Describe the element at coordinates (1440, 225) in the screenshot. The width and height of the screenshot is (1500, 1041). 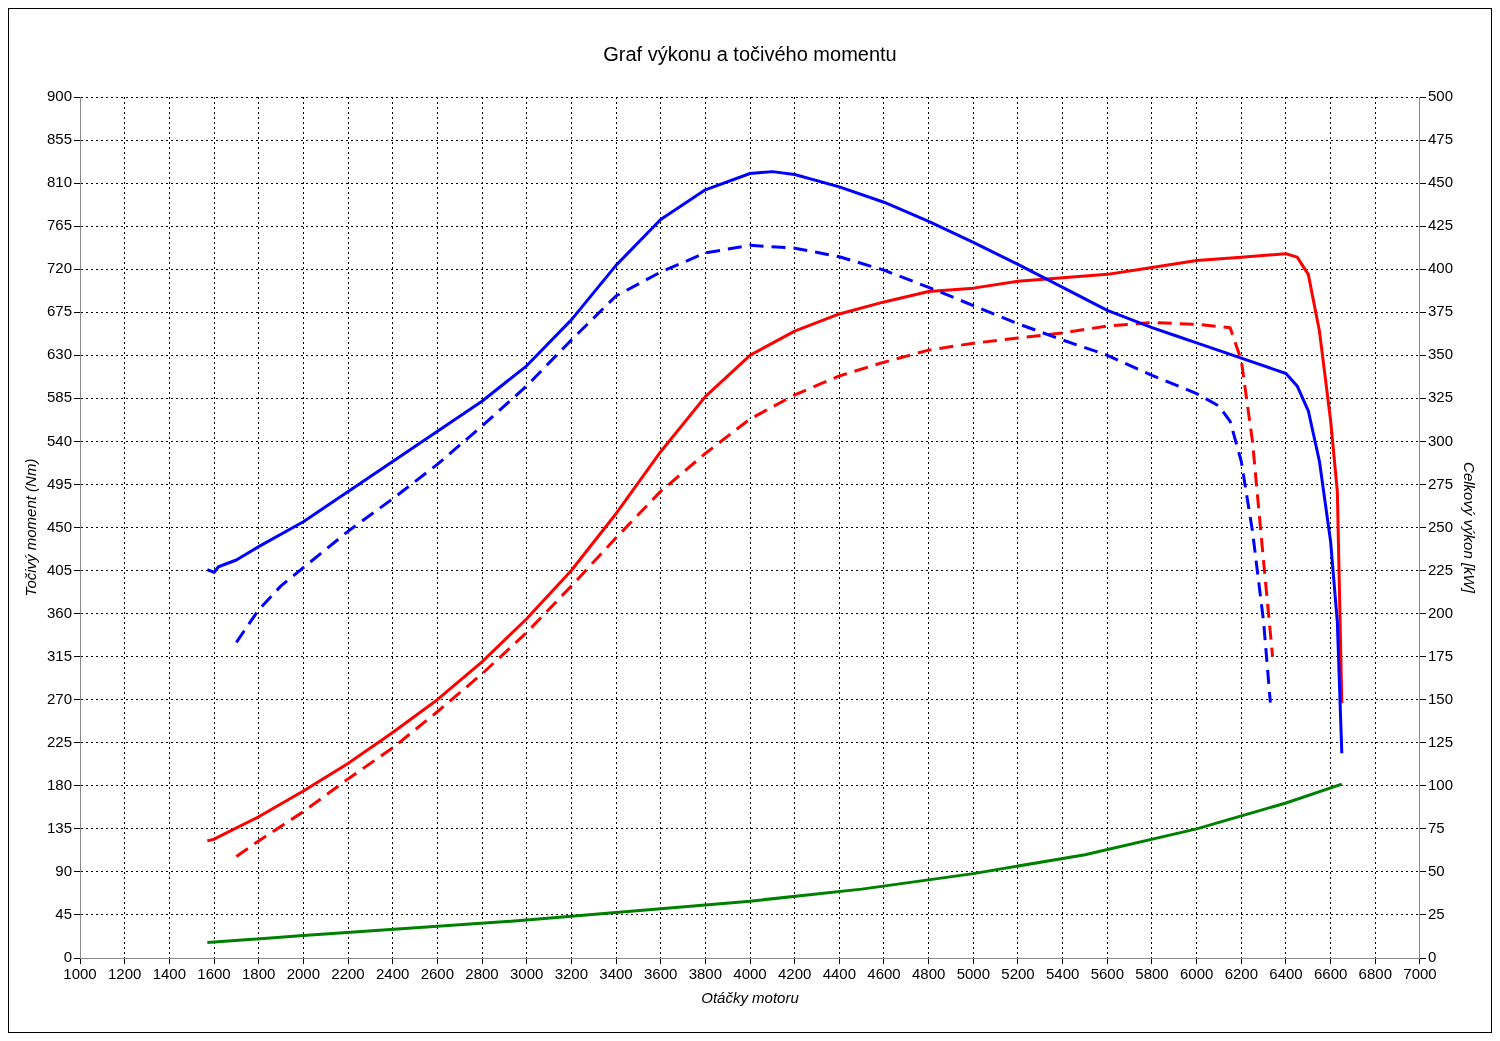
I see `y2-tick-label: 425` at that location.